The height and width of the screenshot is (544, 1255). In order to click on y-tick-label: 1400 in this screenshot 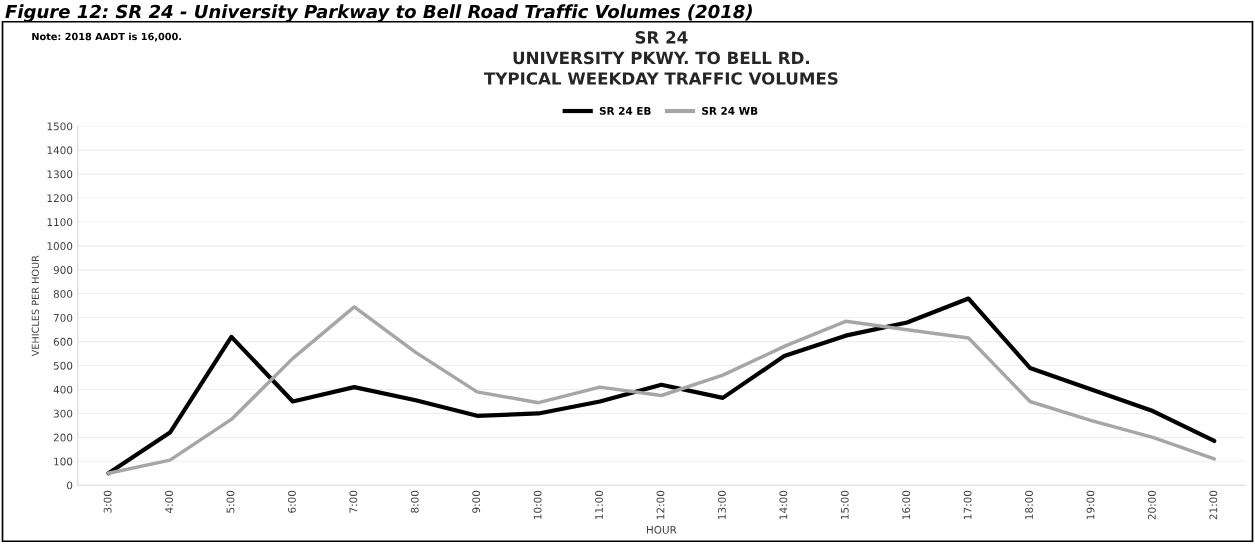, I will do `click(60, 150)`.